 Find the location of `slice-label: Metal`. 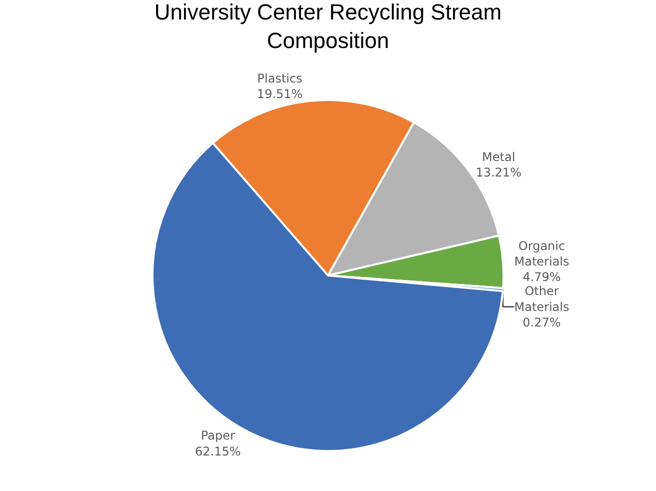

slice-label: Metal is located at coordinates (499, 157).